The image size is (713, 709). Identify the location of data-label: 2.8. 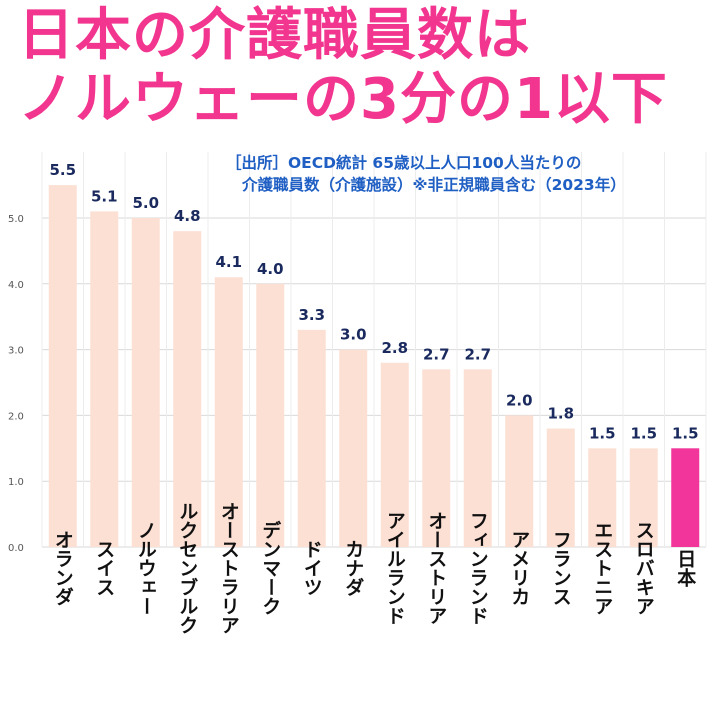
(394, 348).